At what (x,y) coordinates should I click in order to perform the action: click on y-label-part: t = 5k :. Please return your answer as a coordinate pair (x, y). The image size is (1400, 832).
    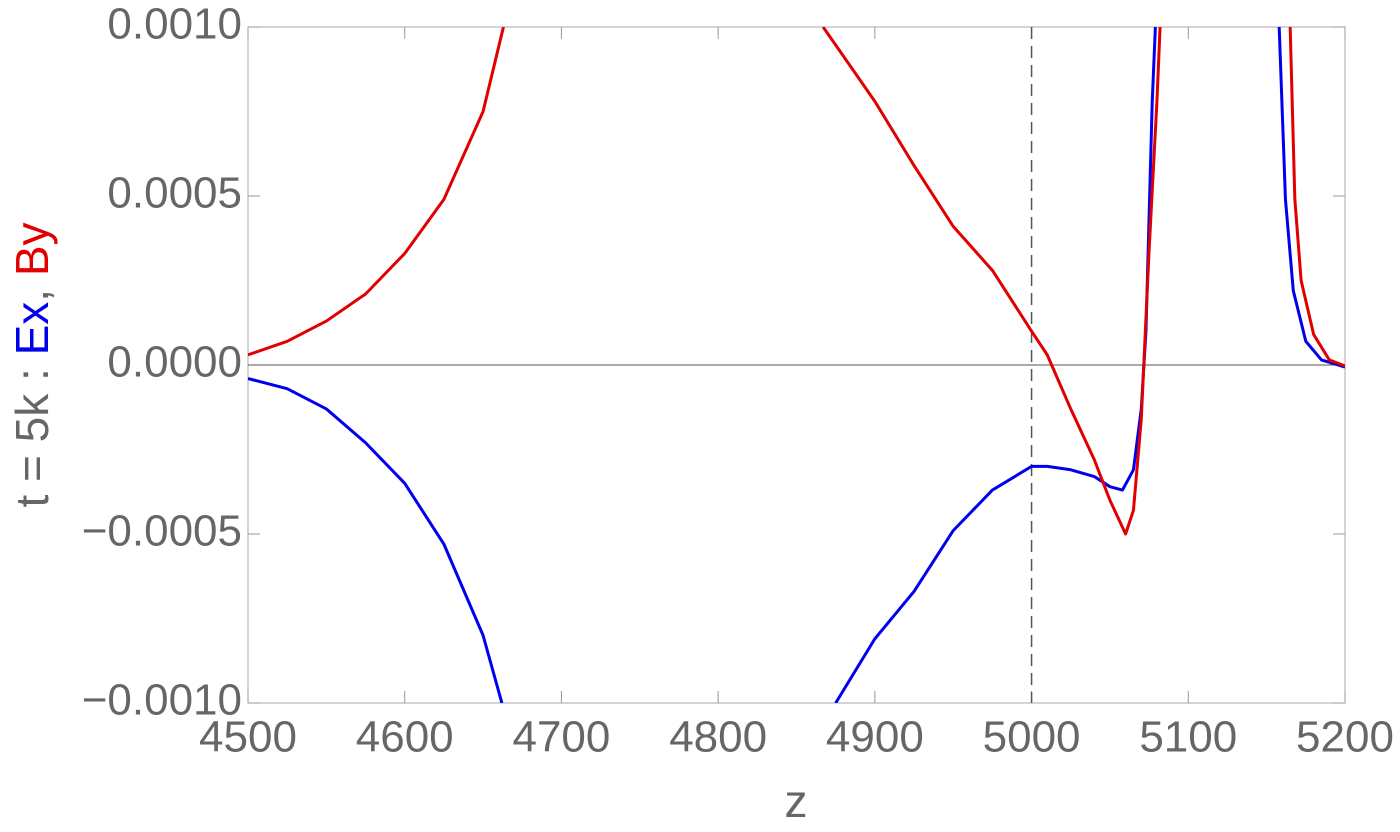
    Looking at the image, I should click on (32, 431).